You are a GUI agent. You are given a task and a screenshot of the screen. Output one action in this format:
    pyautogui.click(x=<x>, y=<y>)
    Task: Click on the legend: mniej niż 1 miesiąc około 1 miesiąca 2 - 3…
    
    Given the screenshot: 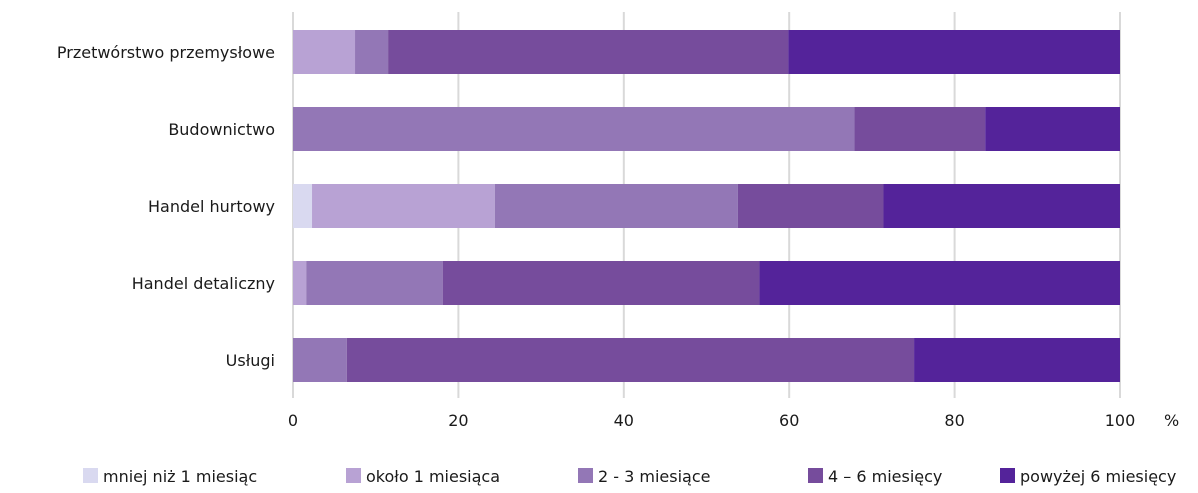 What is the action you would take?
    pyautogui.click(x=629, y=476)
    